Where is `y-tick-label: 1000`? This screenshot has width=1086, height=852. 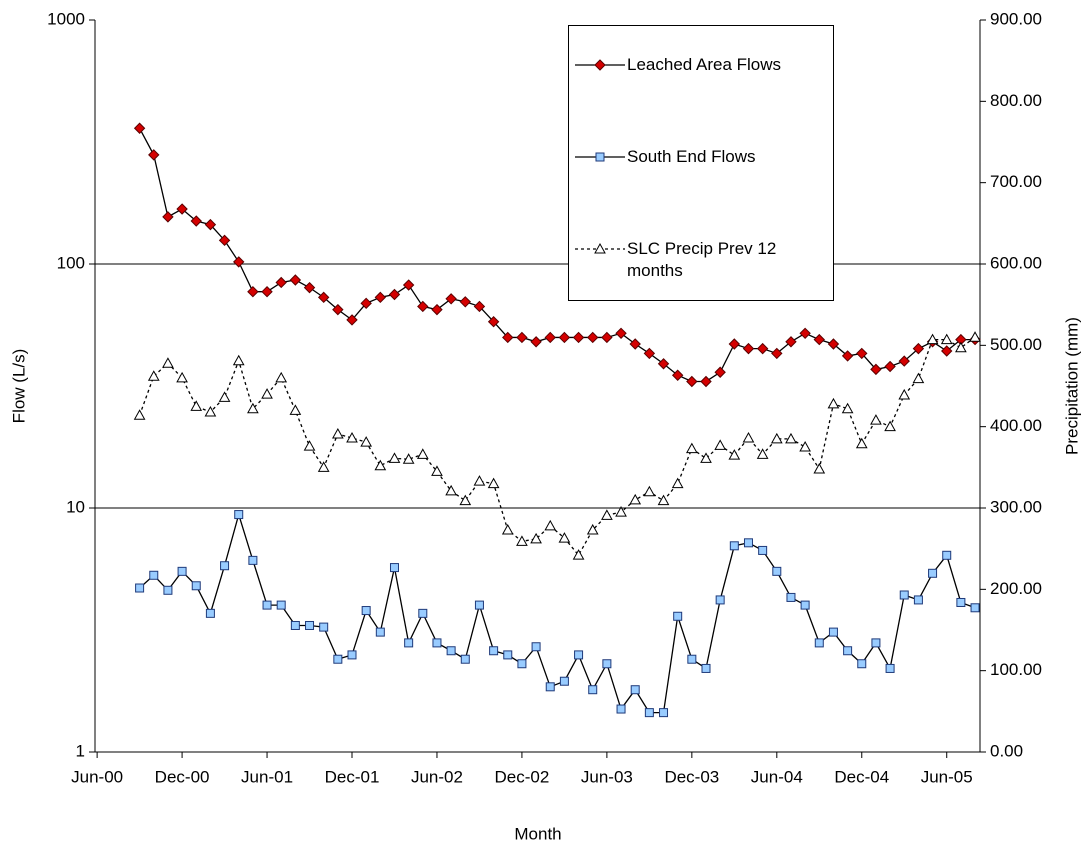 y-tick-label: 1000 is located at coordinates (66, 18).